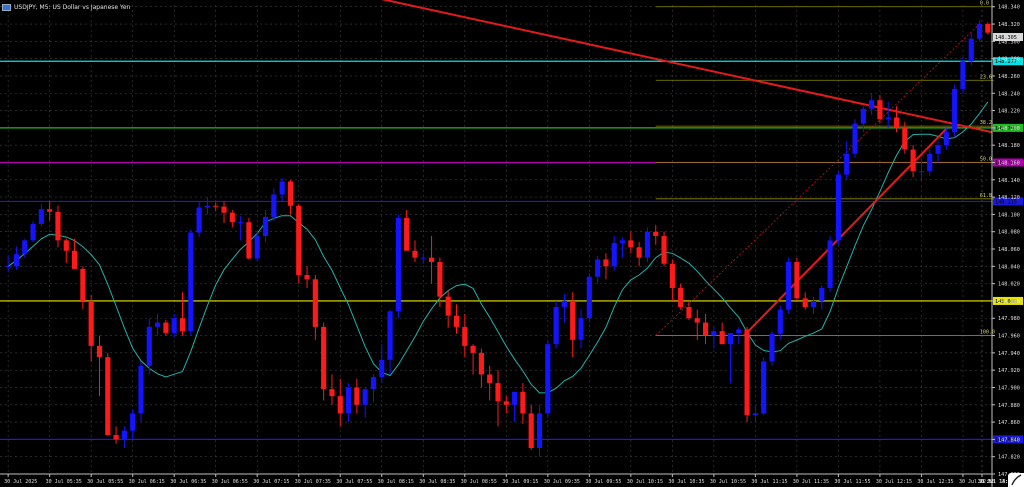 Image resolution: width=1024 pixels, height=487 pixels. Describe the element at coordinates (1006, 302) in the screenshot. I see `price-label: 148.000` at that location.